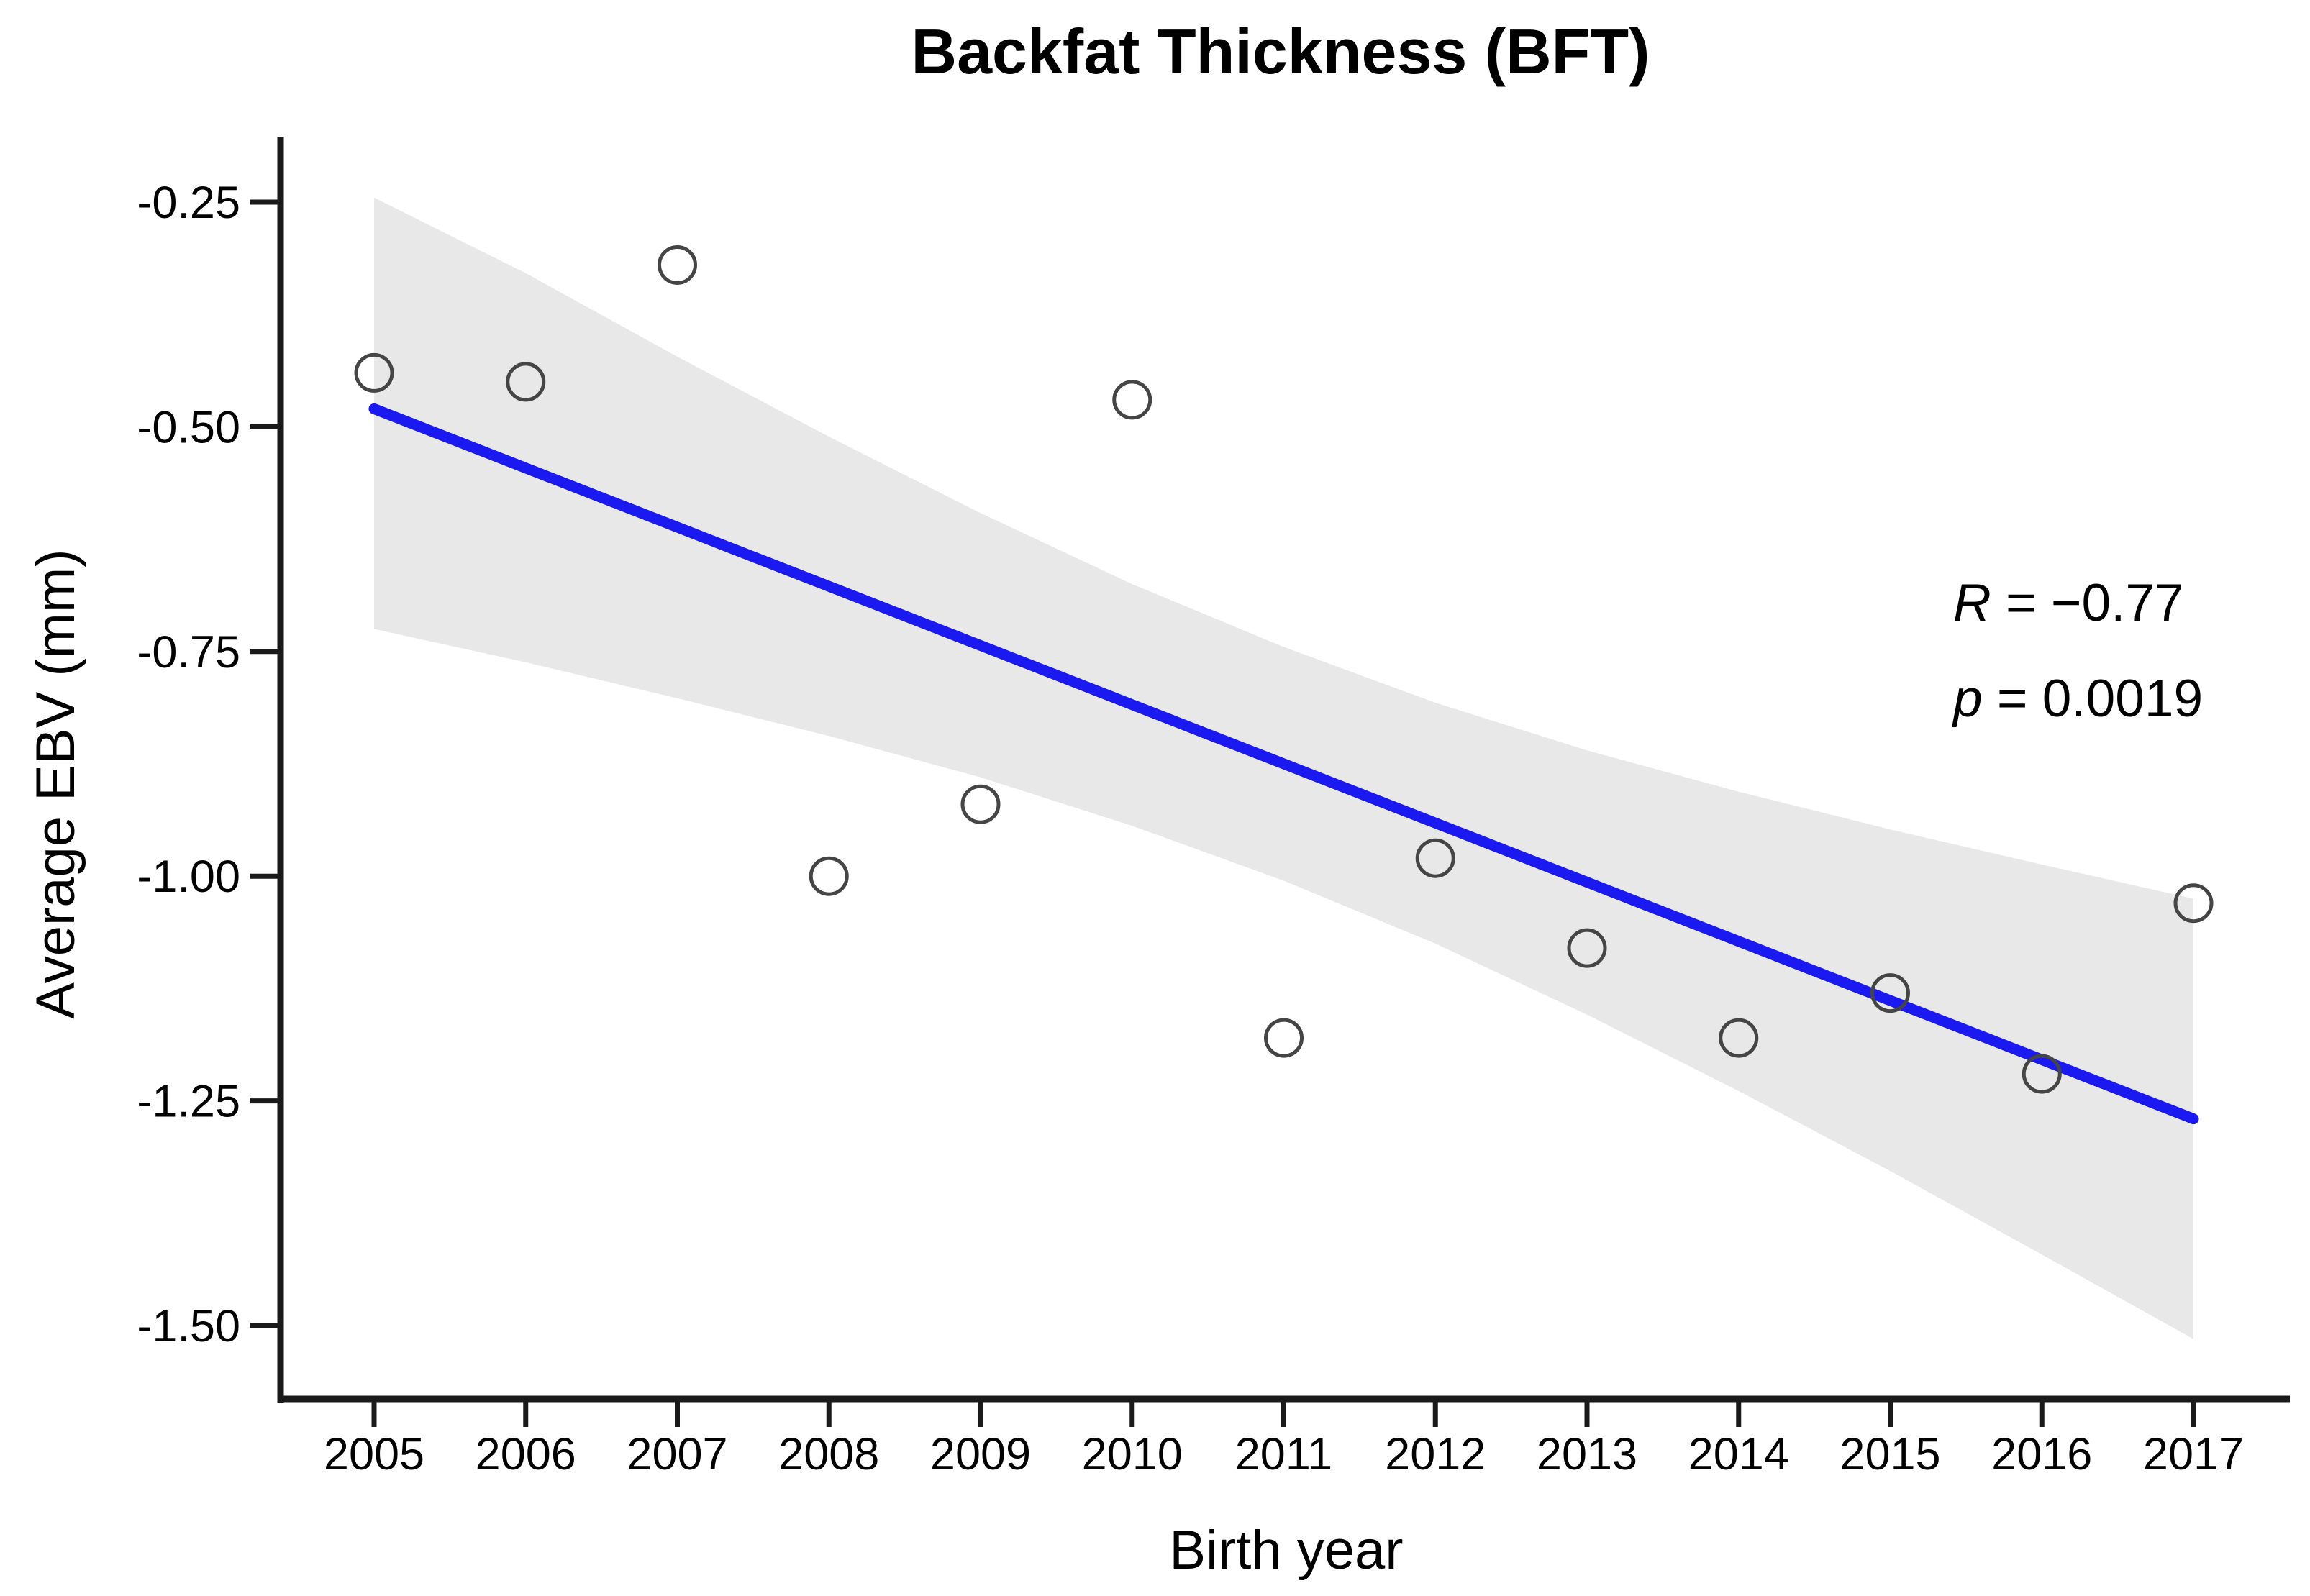 Image resolution: width=2310 pixels, height=1596 pixels. What do you see at coordinates (55, 784) in the screenshot?
I see `y-axis-title: Average EBV (mm)` at bounding box center [55, 784].